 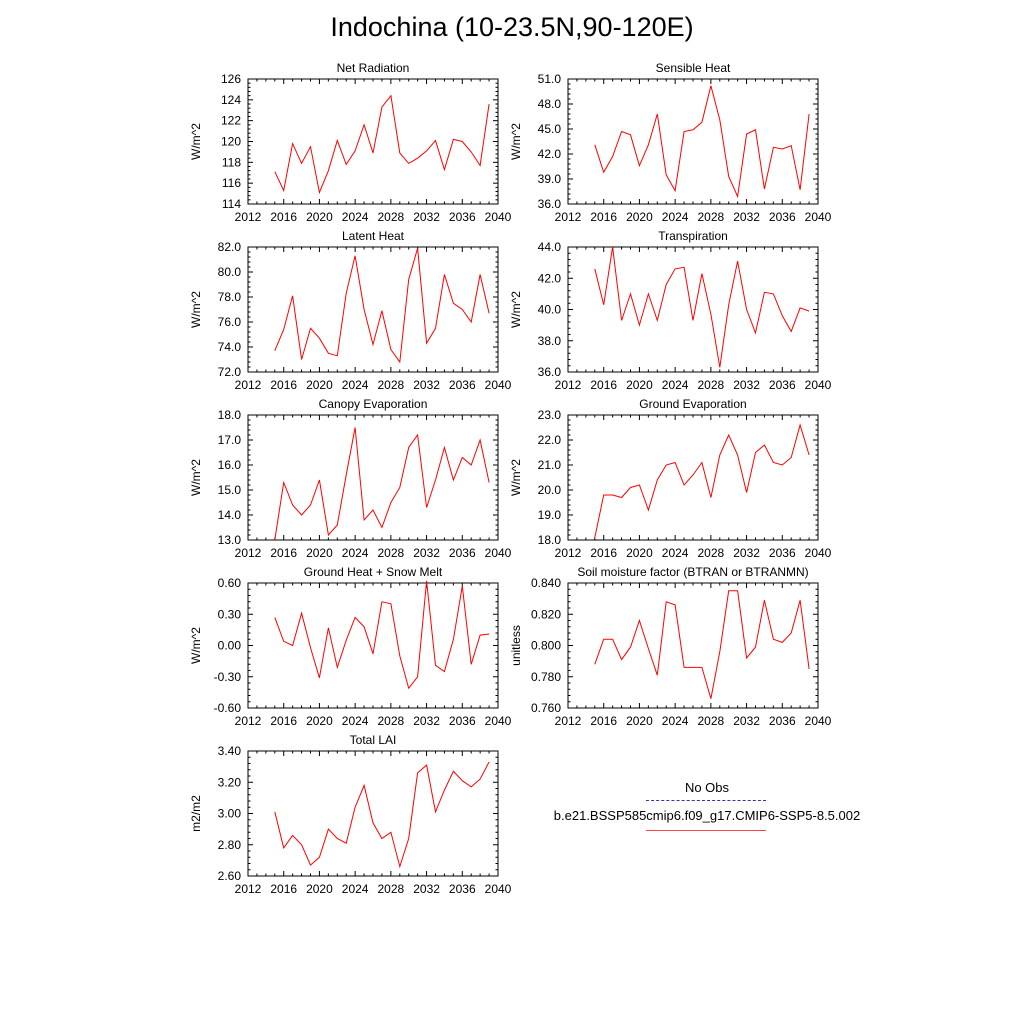 What do you see at coordinates (231, 183) in the screenshot?
I see `y-tick-label: 116` at bounding box center [231, 183].